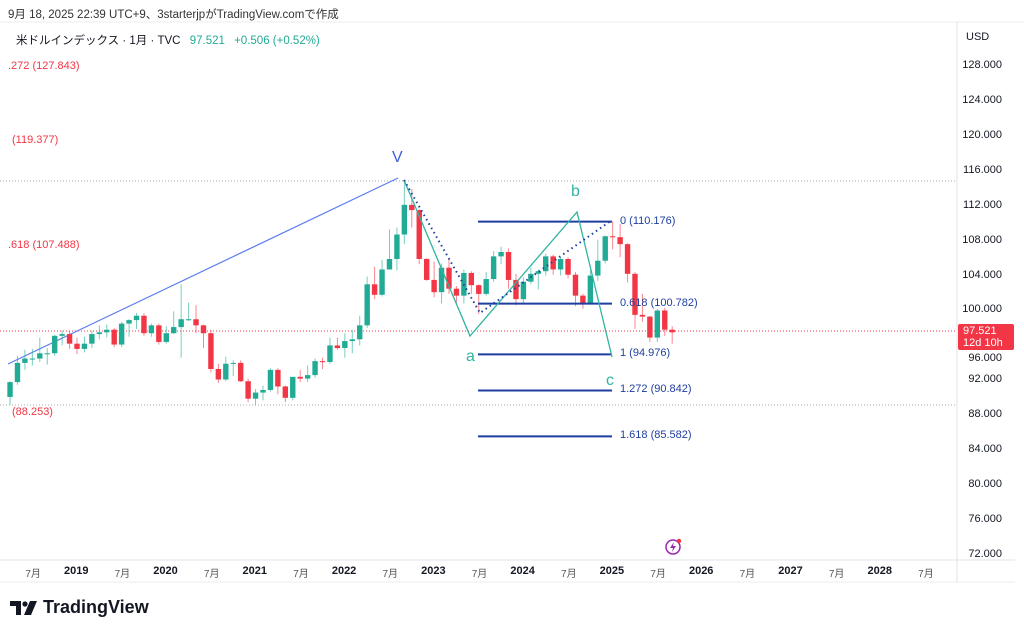 Image resolution: width=1024 pixels, height=633 pixels. I want to click on alert-icon, so click(673, 546).